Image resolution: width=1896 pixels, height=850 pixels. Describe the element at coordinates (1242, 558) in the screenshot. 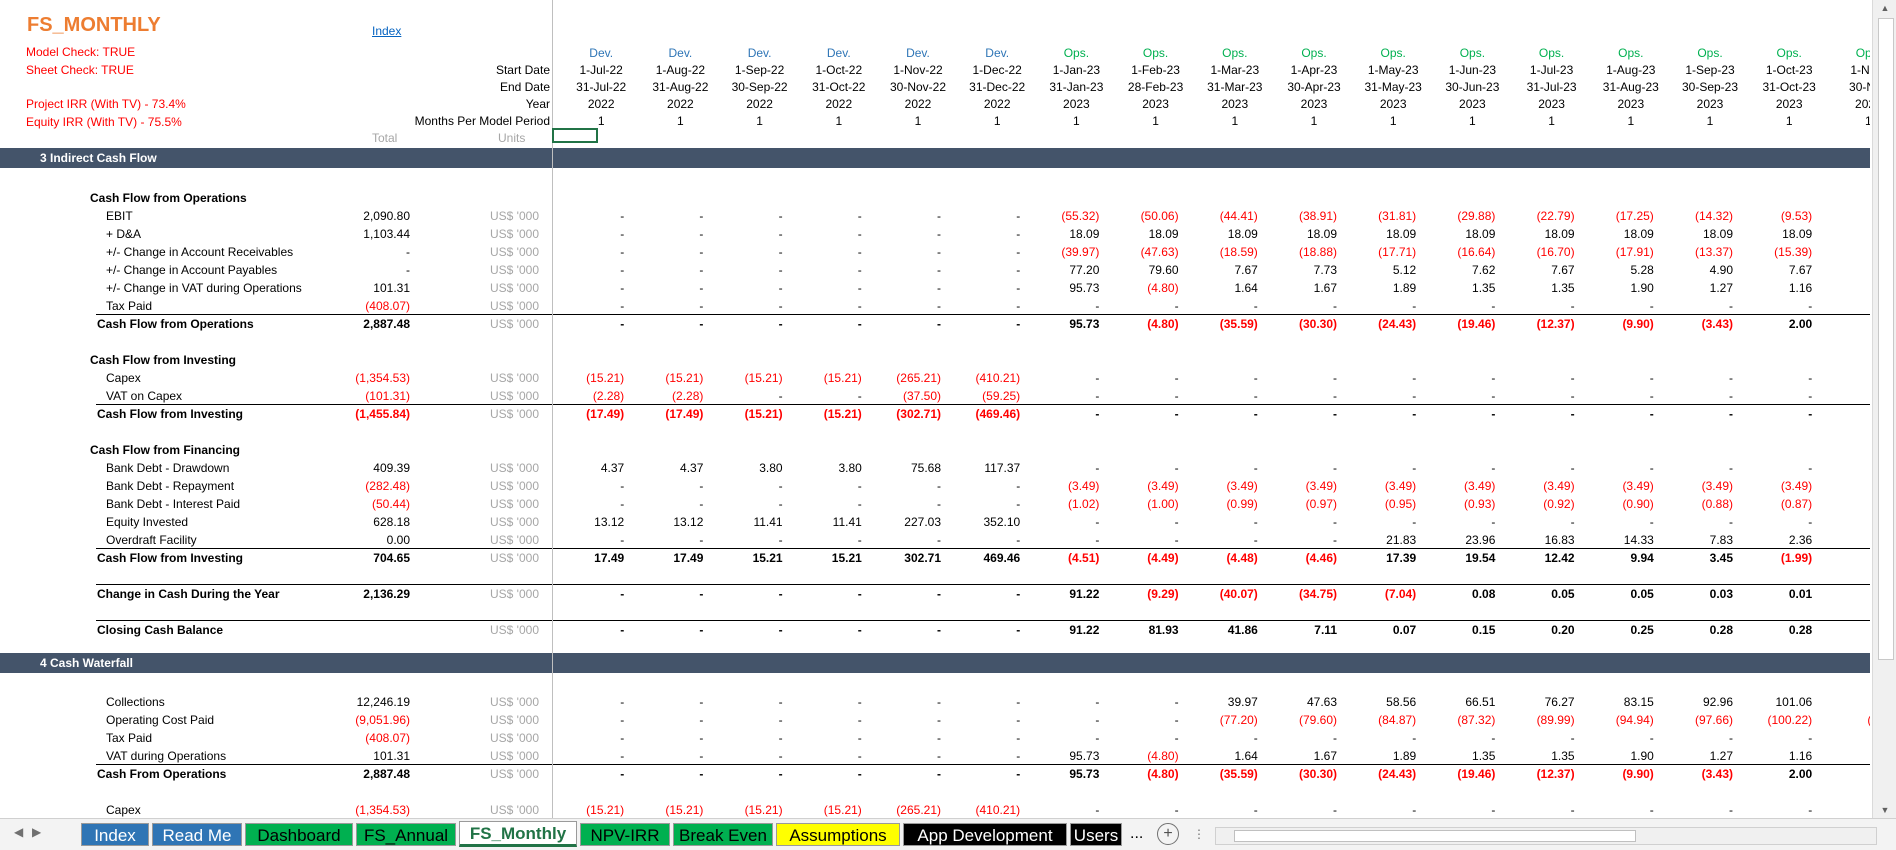

I see `value-cell: (4.48)` at that location.